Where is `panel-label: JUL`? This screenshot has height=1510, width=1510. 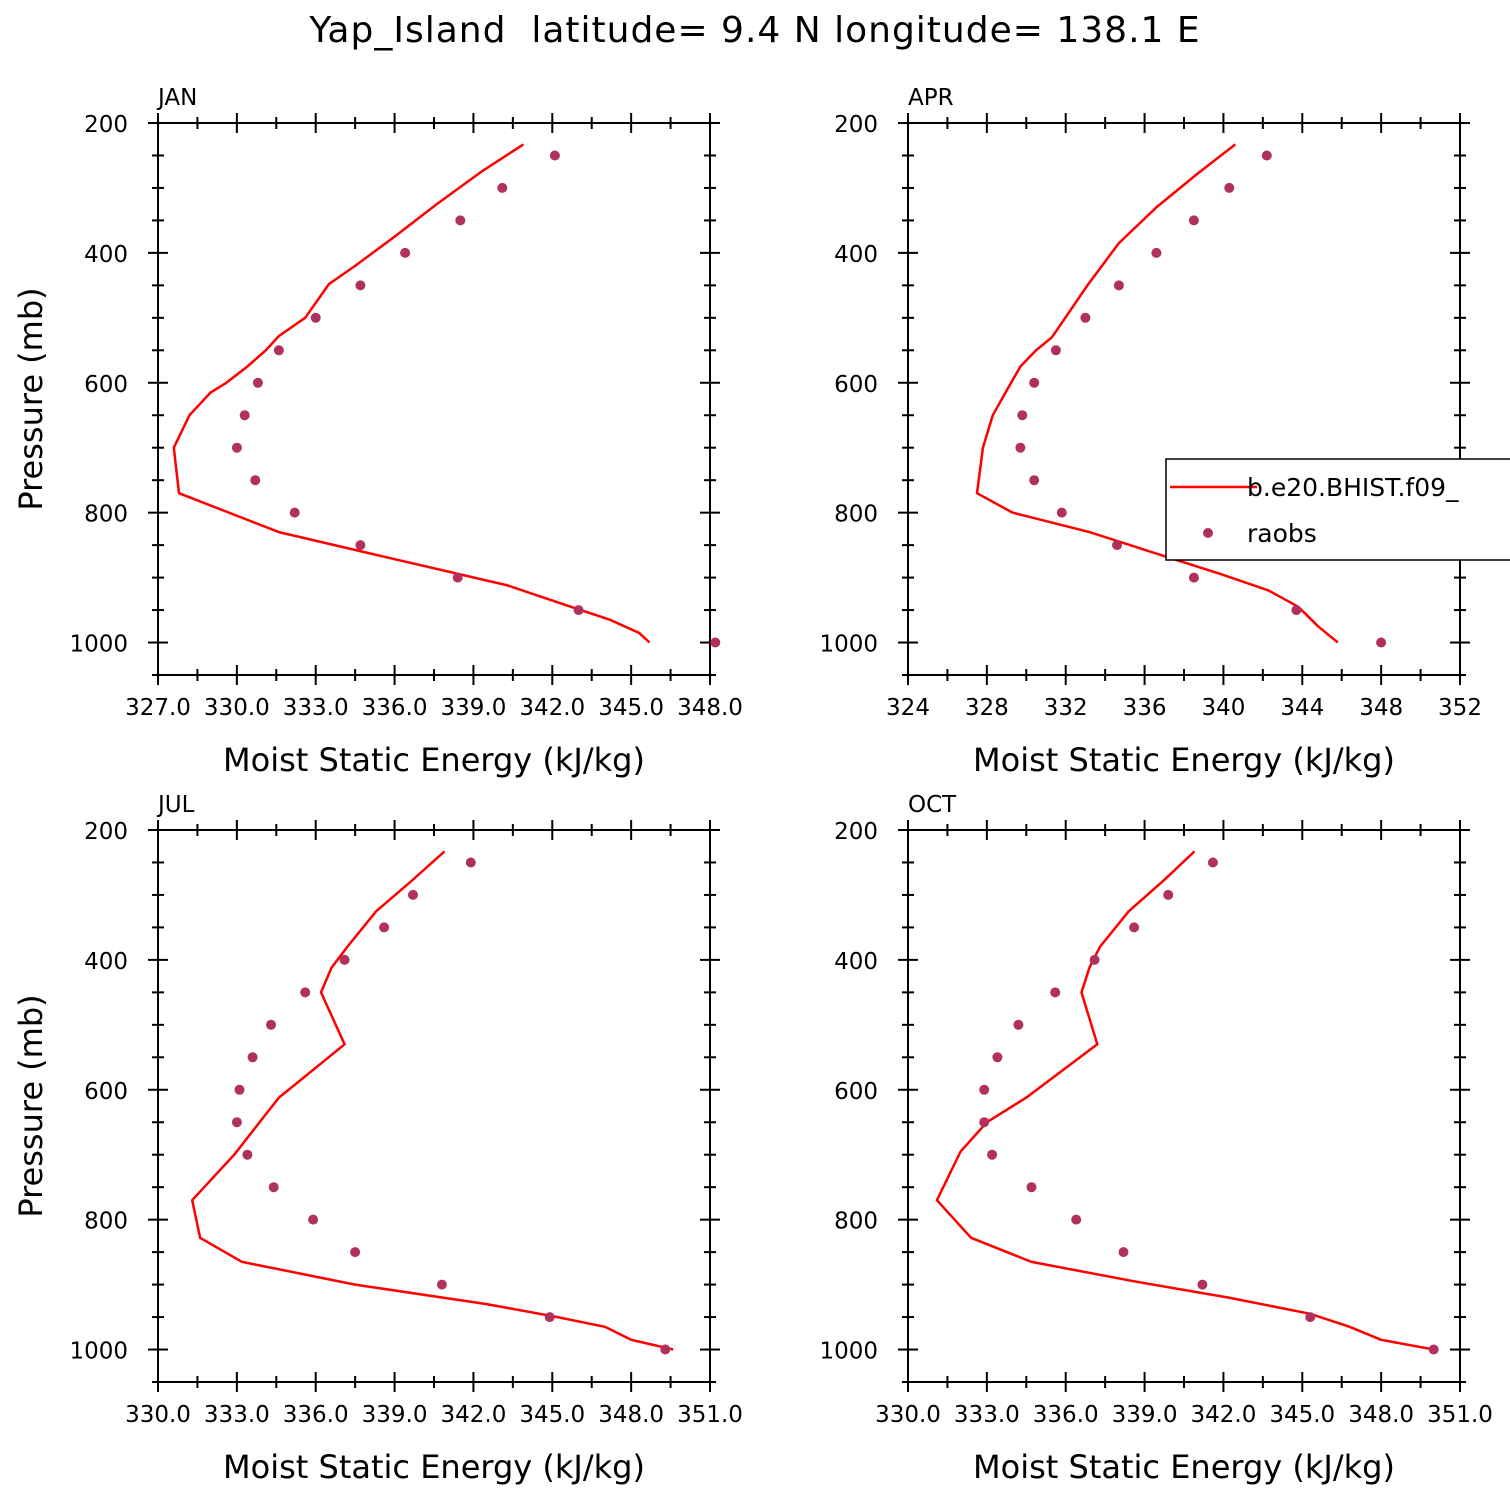
panel-label: JUL is located at coordinates (175, 805).